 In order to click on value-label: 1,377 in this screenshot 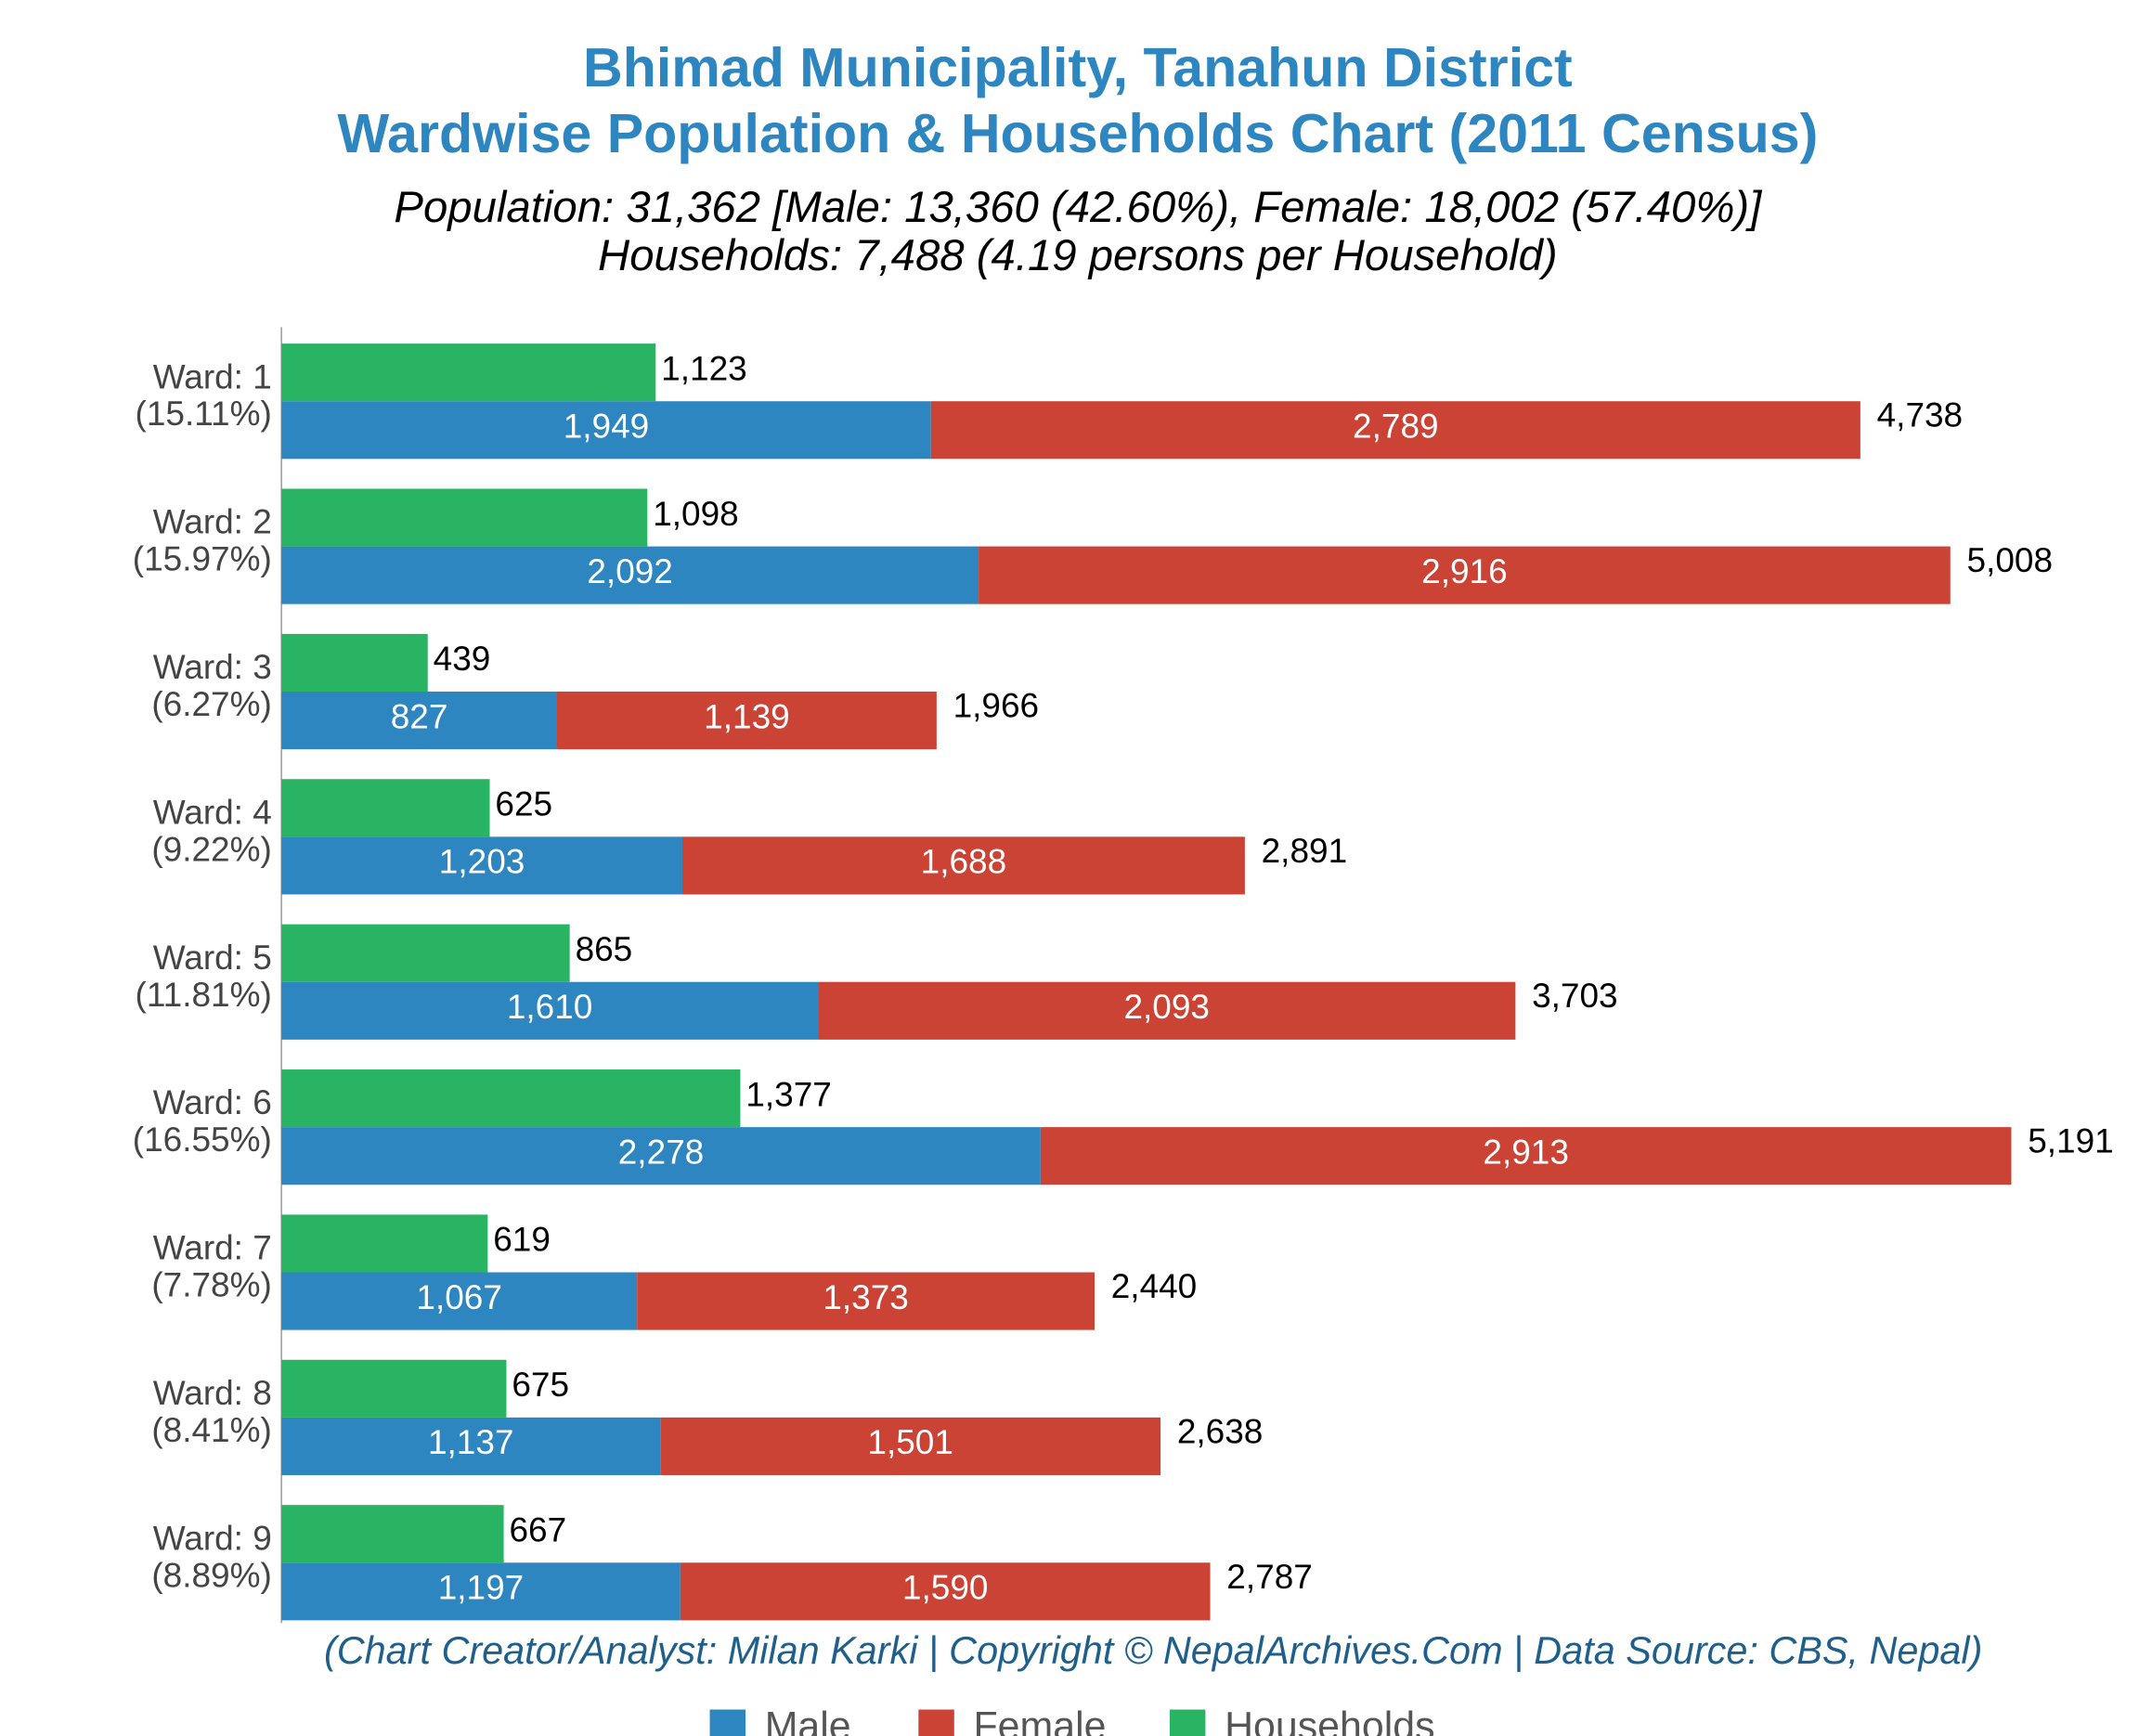, I will do `click(788, 1094)`.